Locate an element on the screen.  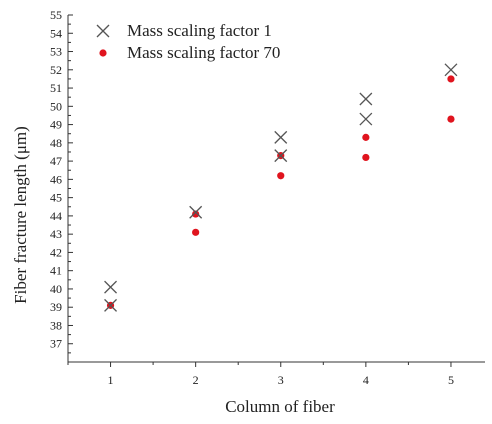
y-axis-title: Fiber fracture length (μm) is located at coordinates (20, 215).